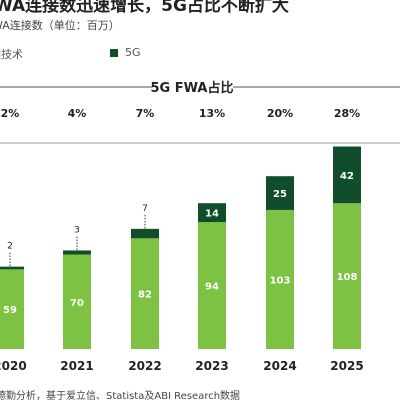 The height and width of the screenshot is (402, 400). I want to click on value-label-other-2021: 70, so click(77, 303).